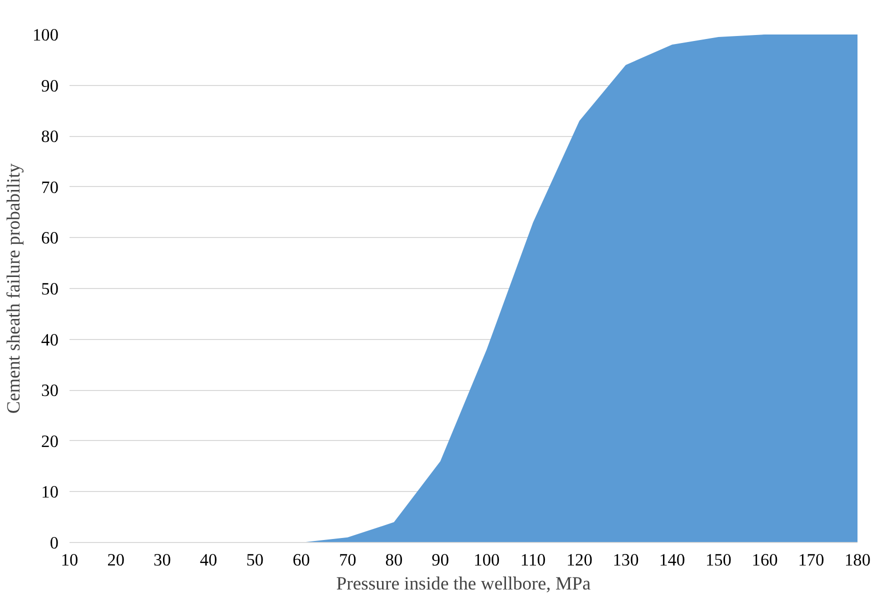 The height and width of the screenshot is (599, 893). Describe the element at coordinates (533, 560) in the screenshot. I see `x-tick-label: 110` at that location.